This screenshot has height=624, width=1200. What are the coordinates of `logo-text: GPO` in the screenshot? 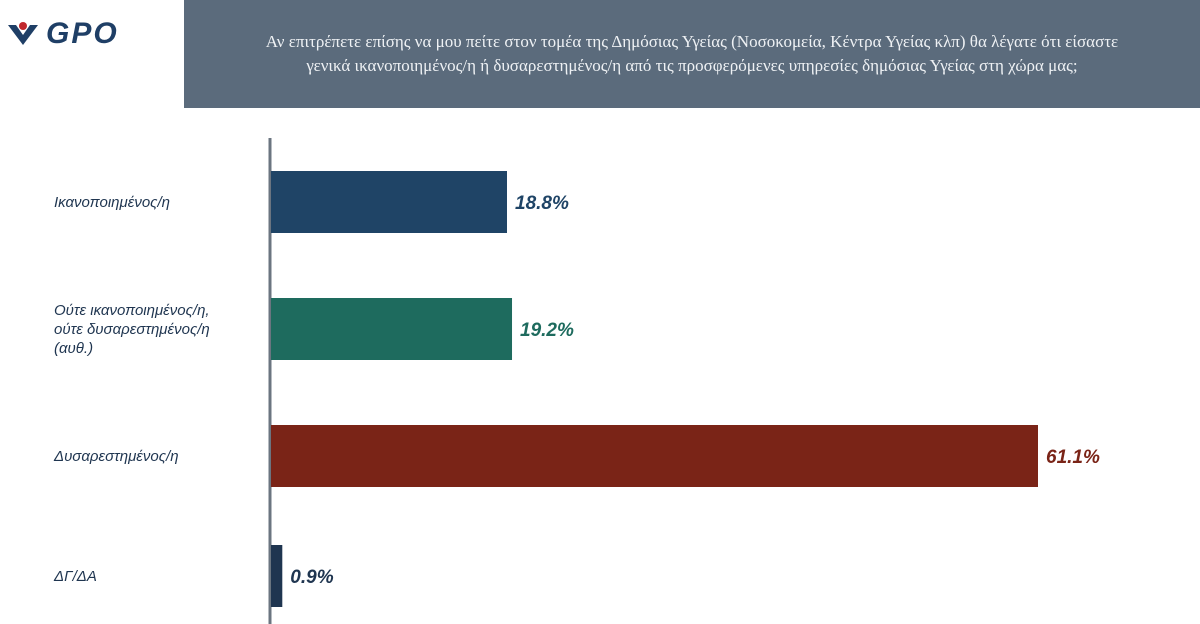 It's located at (82, 33).